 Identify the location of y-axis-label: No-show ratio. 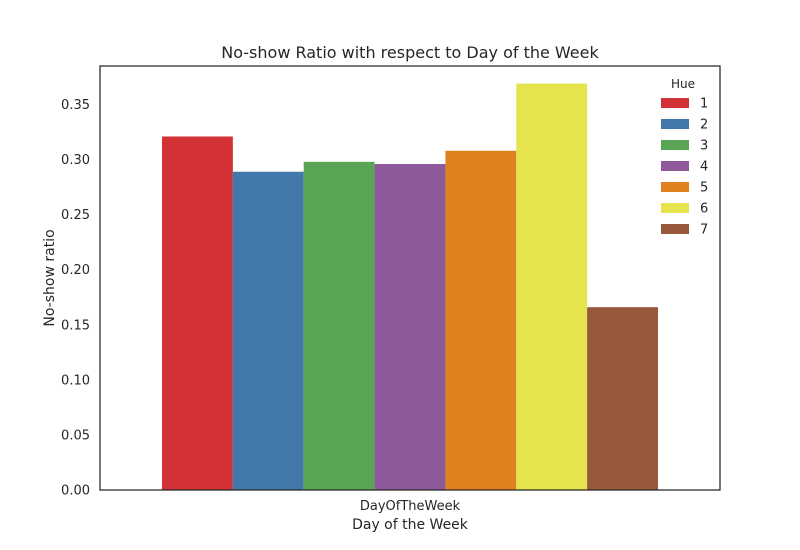
(50, 277).